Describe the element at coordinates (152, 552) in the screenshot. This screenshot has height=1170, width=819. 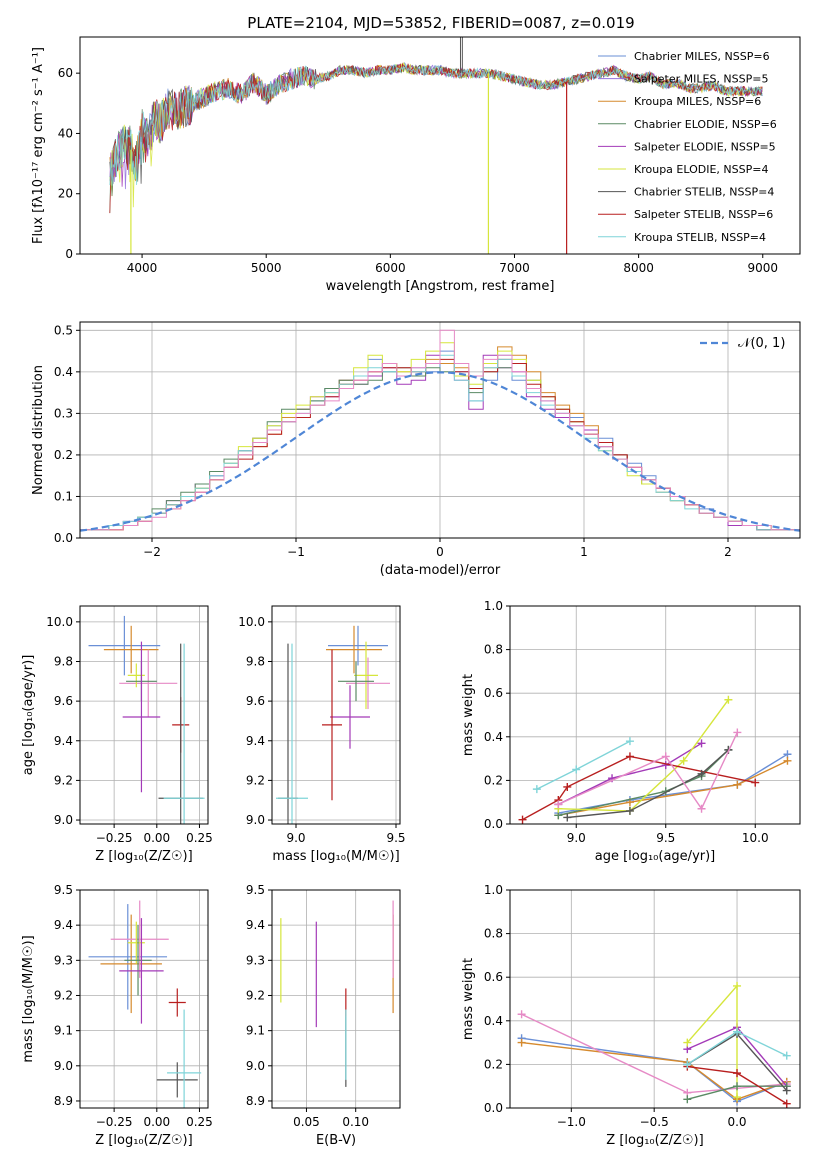
I see `x-tick-label: −2` at that location.